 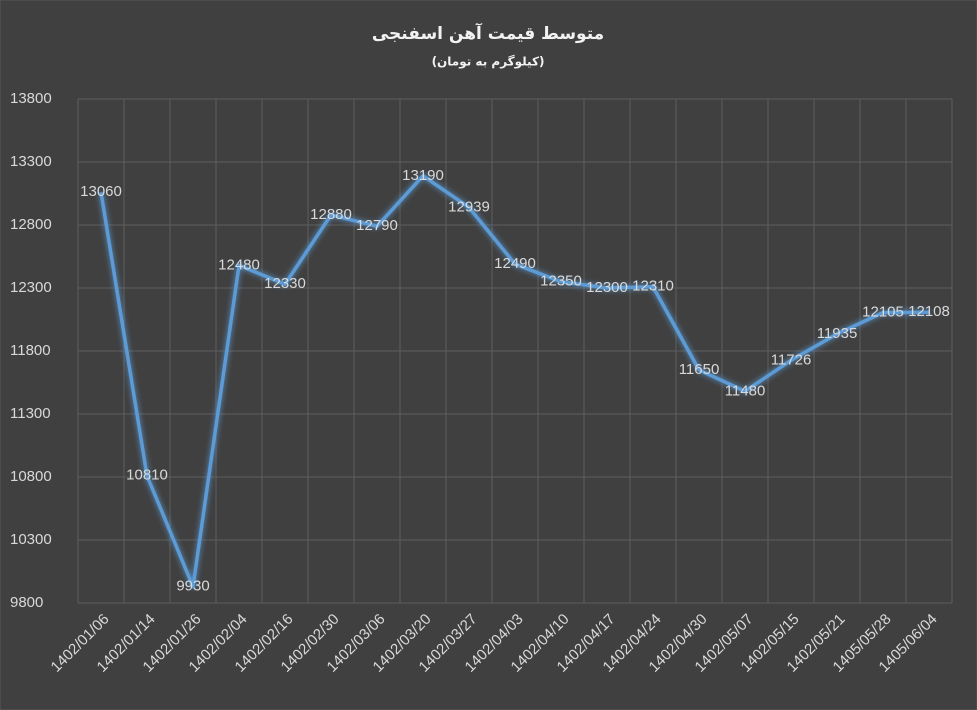 I want to click on data-label: 12300, so click(x=607, y=287).